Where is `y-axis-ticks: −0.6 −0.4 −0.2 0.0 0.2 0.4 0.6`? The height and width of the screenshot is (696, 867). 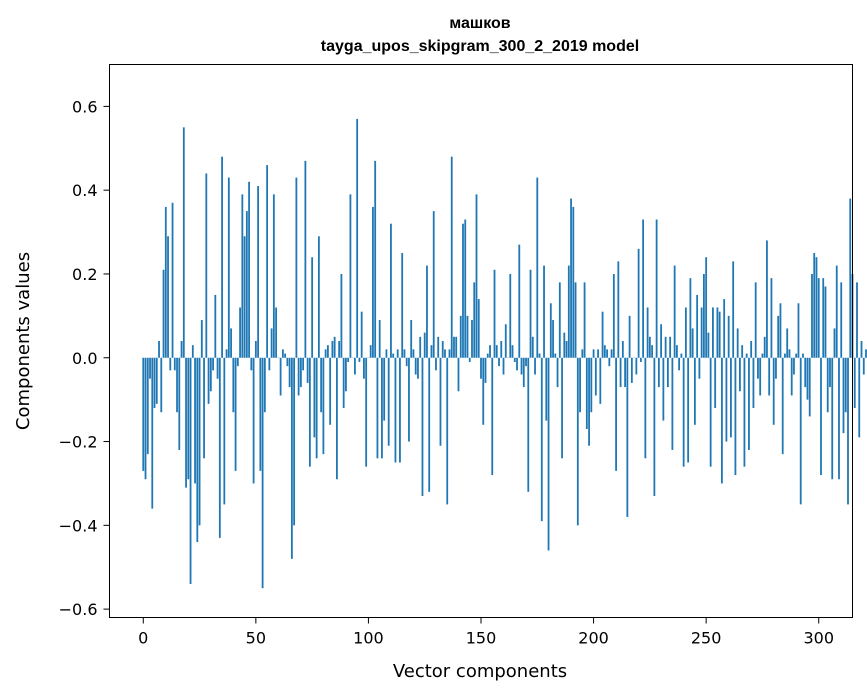
y-axis-ticks: −0.6 −0.4 −0.2 0.0 0.2 0.4 0.6 is located at coordinates (84, 358).